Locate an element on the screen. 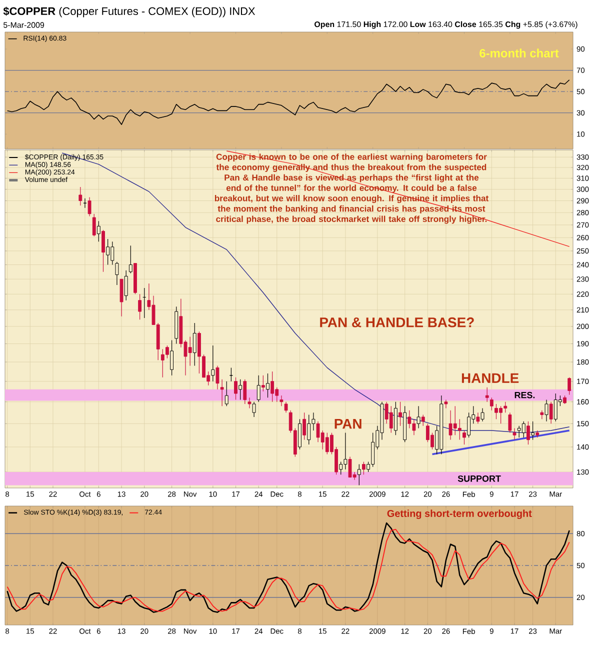  annotation: PAN is located at coordinates (348, 423).